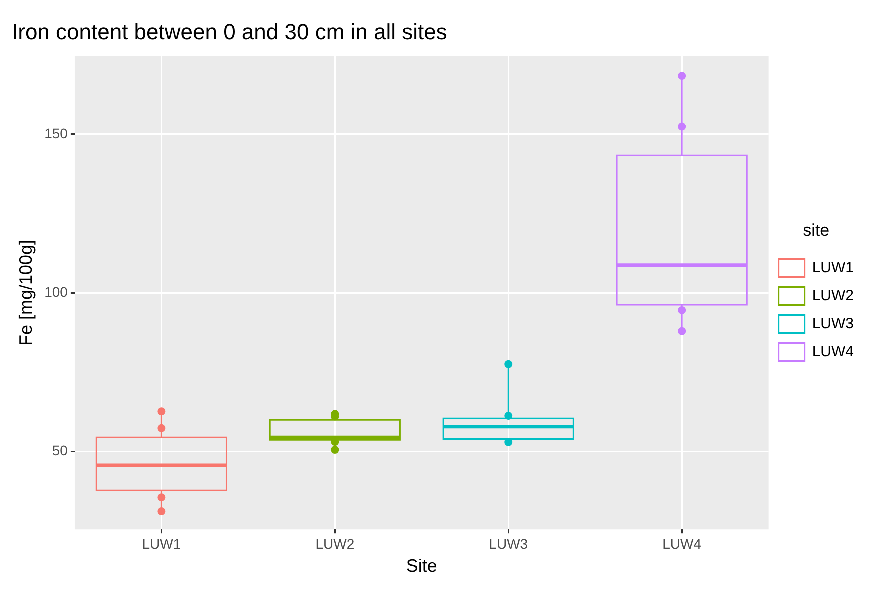 This screenshot has height=594, width=882. What do you see at coordinates (508, 544) in the screenshot?
I see `x-tick-label: LUW3` at bounding box center [508, 544].